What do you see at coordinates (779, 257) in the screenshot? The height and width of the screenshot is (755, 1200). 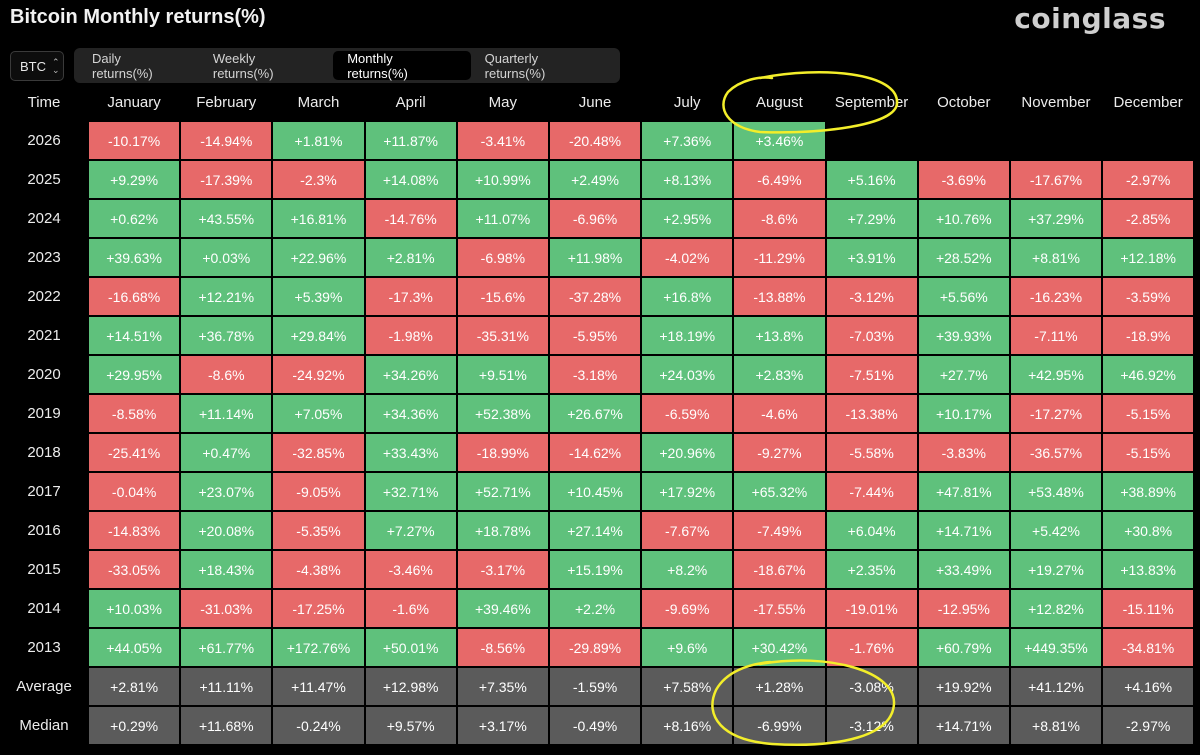 I see `return-cell: -11.29%` at bounding box center [779, 257].